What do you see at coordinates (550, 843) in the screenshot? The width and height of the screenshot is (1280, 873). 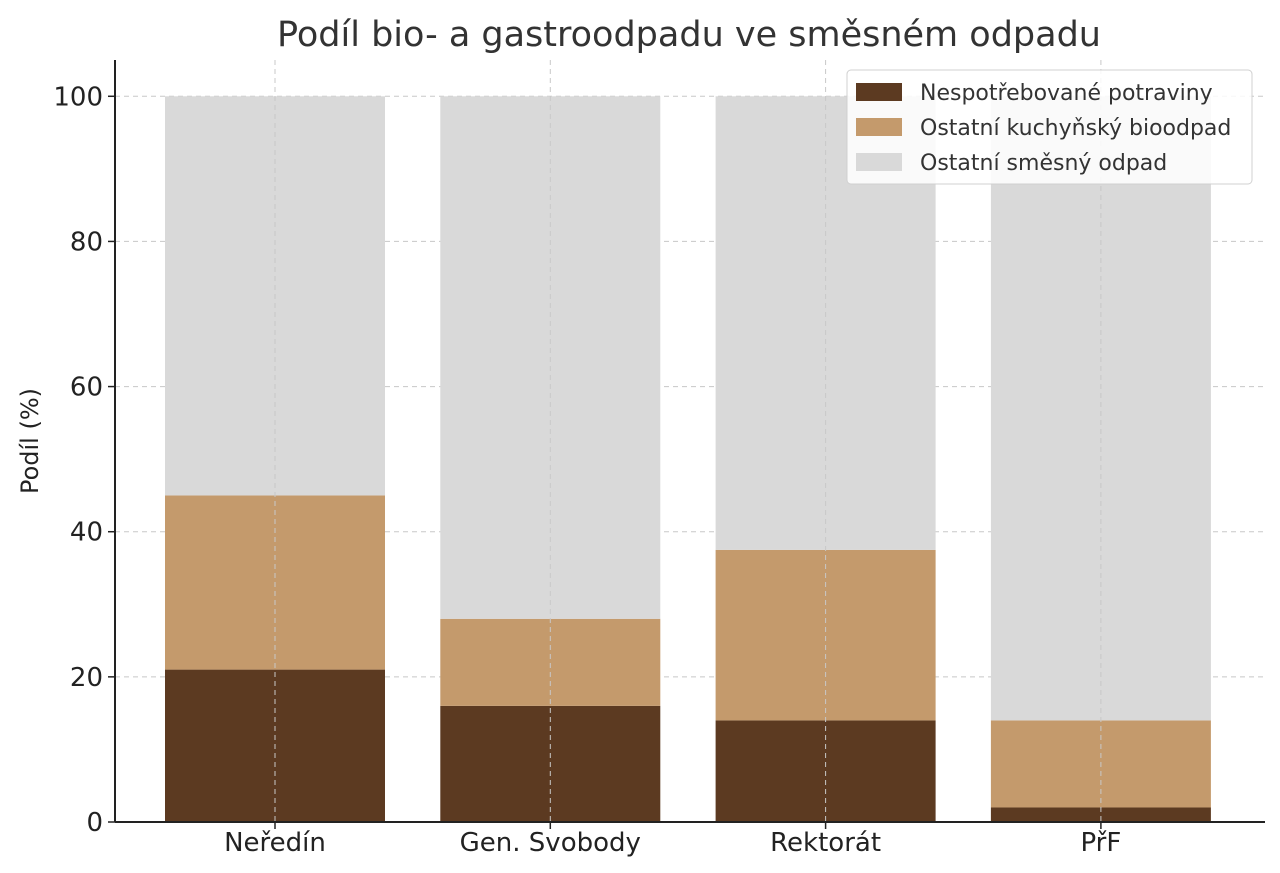 I see `x-tick-label: Gen. Svobody` at bounding box center [550, 843].